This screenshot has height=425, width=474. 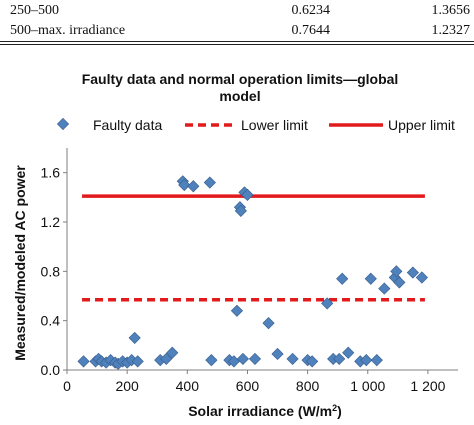 What do you see at coordinates (421, 125) in the screenshot?
I see `legend-label-upper: Upper limit` at bounding box center [421, 125].